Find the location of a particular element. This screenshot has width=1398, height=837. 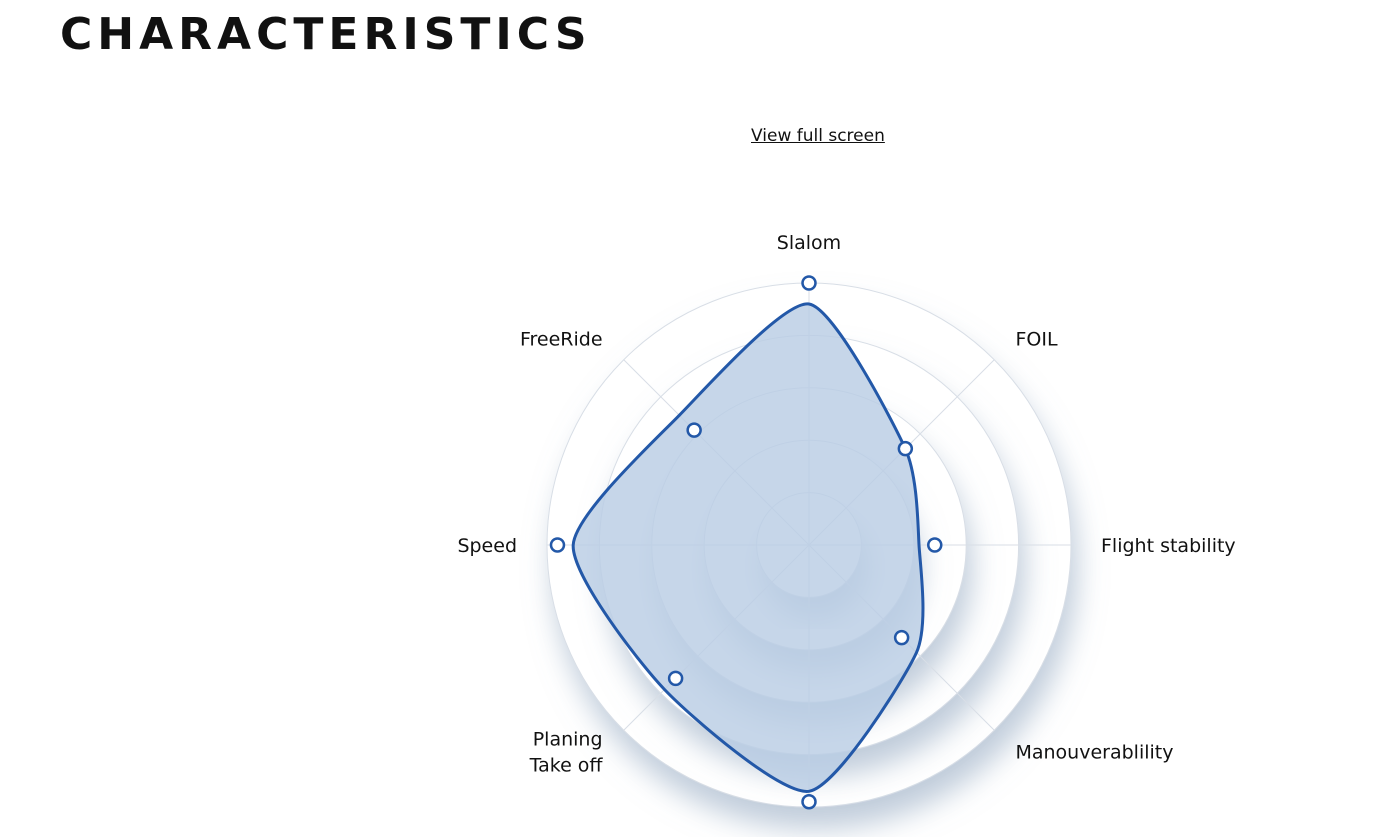

radar-axis-label-line: Planing is located at coordinates (568, 739).